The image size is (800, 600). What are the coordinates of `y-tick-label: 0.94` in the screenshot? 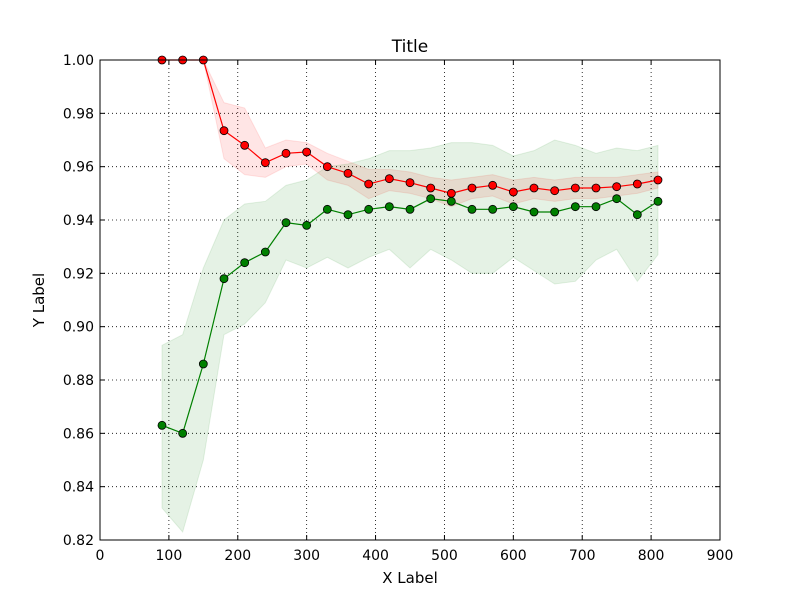 It's located at (78, 221).